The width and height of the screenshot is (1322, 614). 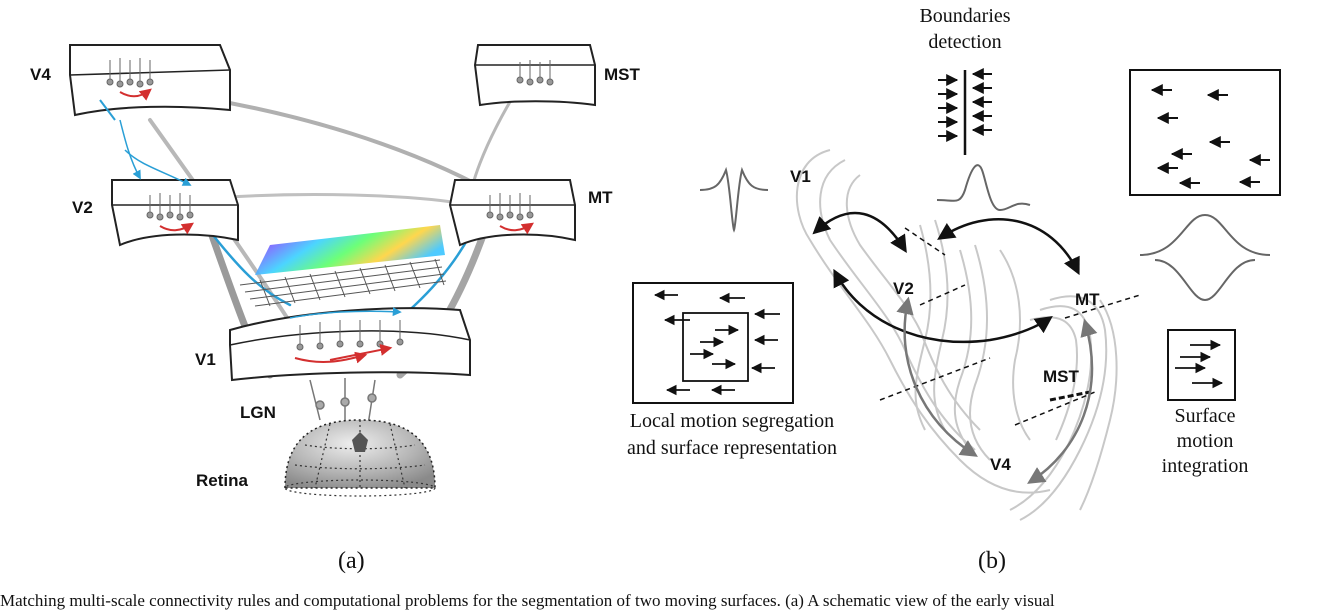 What do you see at coordinates (600, 197) in the screenshot?
I see `area-label-mt: MT` at bounding box center [600, 197].